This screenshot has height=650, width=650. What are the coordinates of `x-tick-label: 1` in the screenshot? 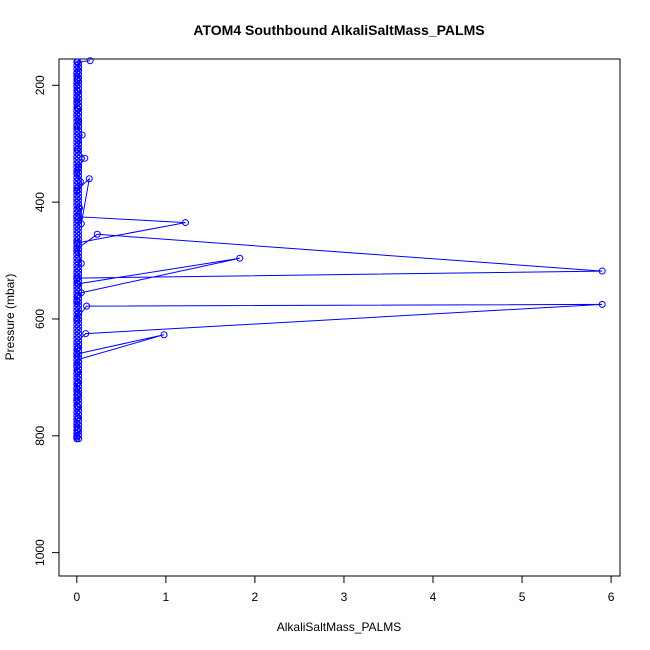 It's located at (166, 597).